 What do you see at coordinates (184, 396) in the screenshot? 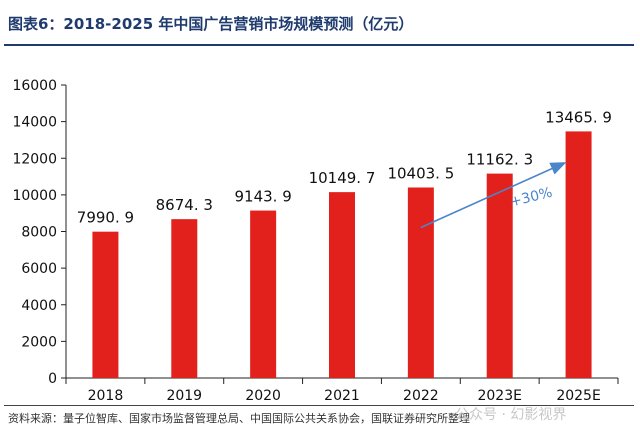
I see `x-tick-label: 2019` at bounding box center [184, 396].